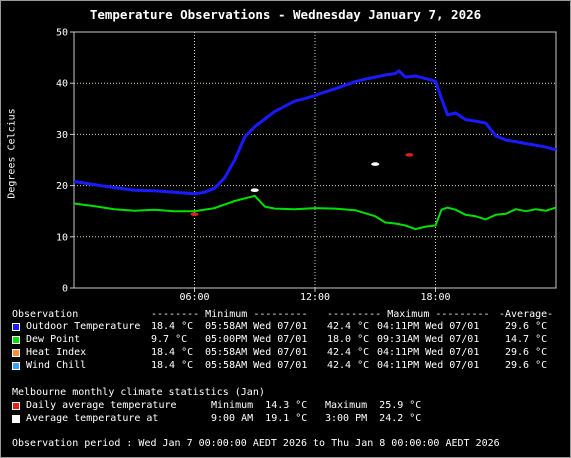  What do you see at coordinates (348, 339) in the screenshot?
I see `row-max-value: 18.0 °C` at bounding box center [348, 339].